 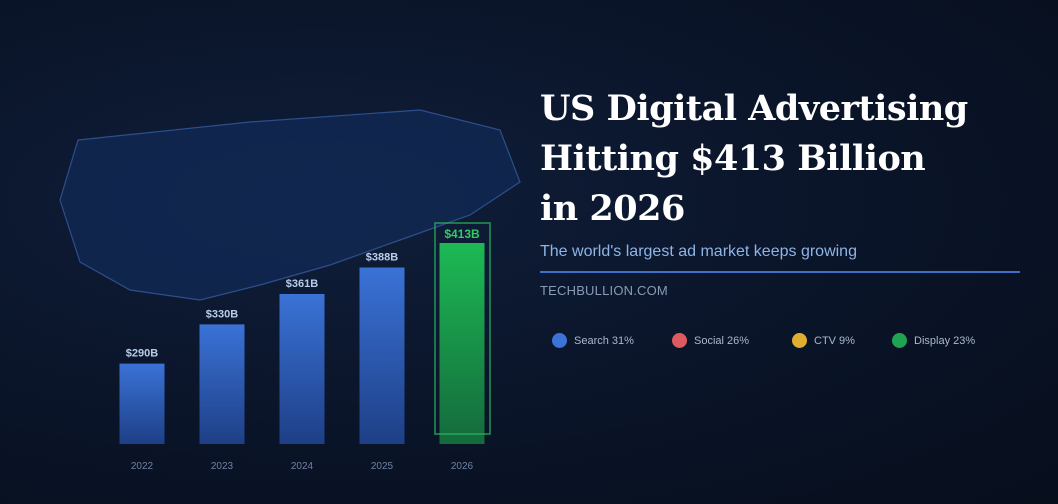 What do you see at coordinates (604, 340) in the screenshot?
I see `legend-label: Search 31%` at bounding box center [604, 340].